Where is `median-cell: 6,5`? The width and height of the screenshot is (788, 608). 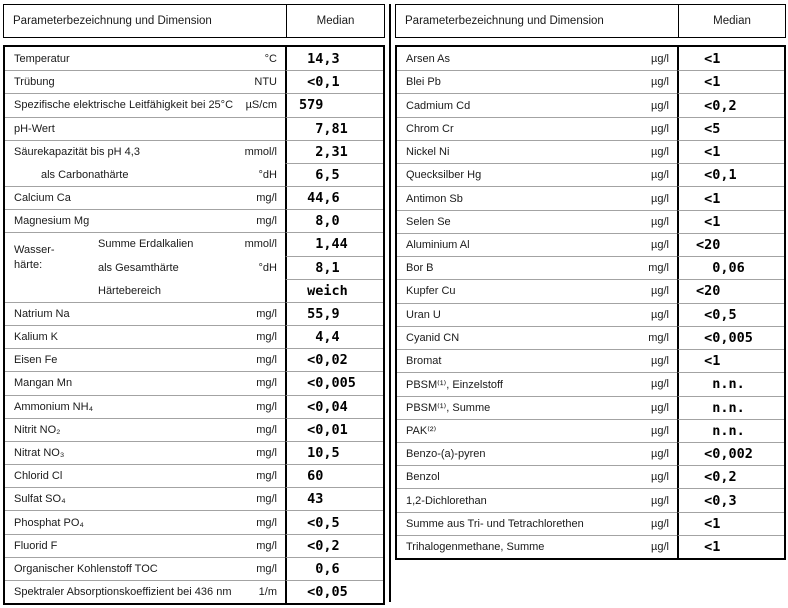 median-cell: 6,5 is located at coordinates (334, 174).